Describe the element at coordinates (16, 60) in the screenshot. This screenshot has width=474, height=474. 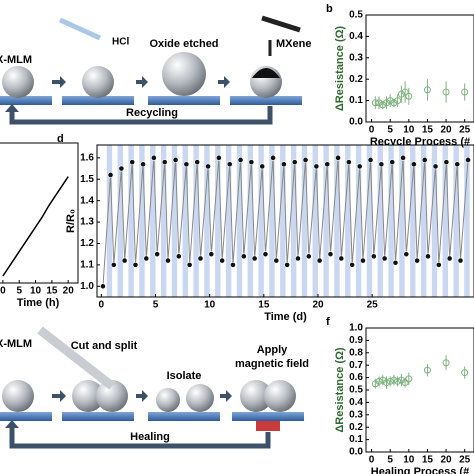
I see `label: X-MLM` at that location.